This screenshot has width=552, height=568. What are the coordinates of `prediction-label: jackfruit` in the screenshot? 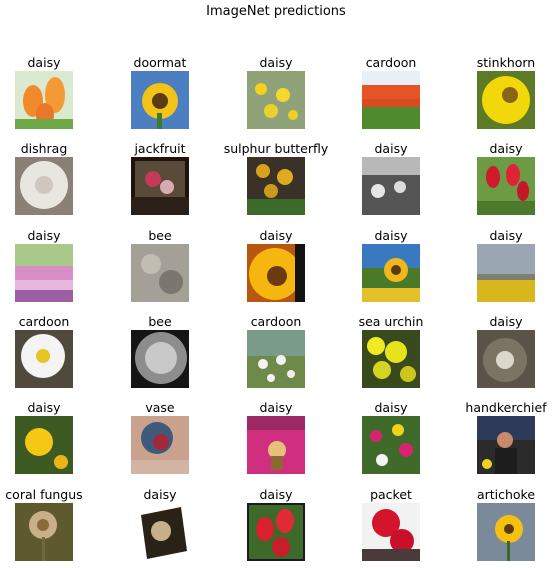 It's located at (160, 148).